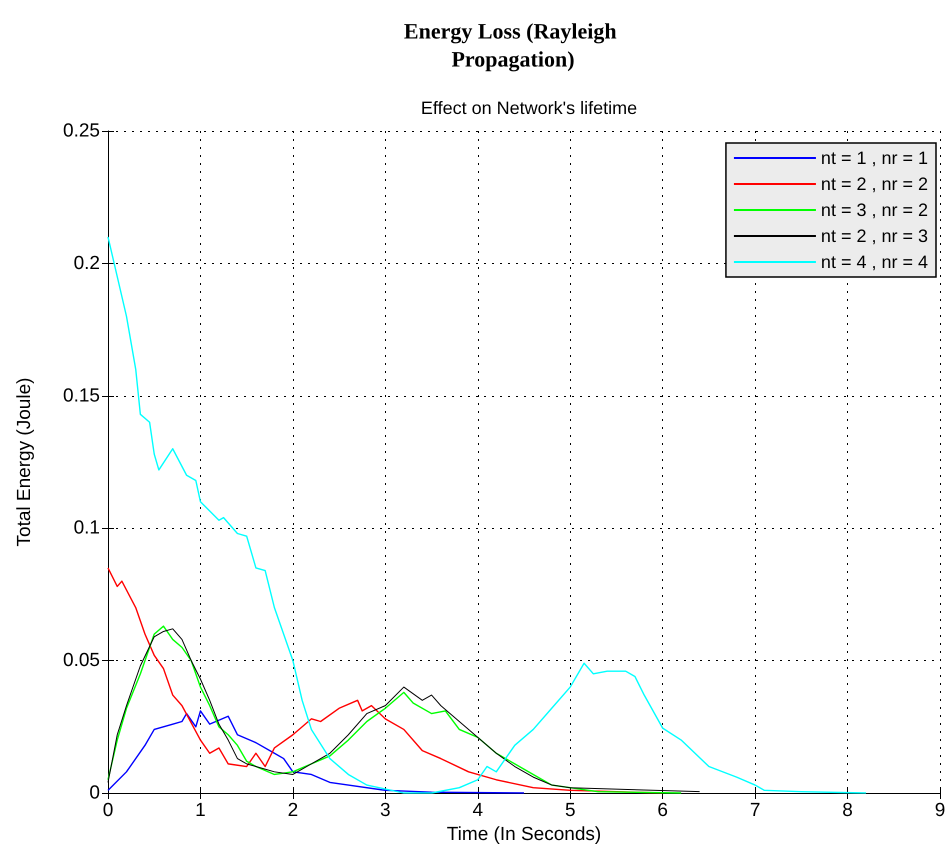  What do you see at coordinates (940, 810) in the screenshot?
I see `x-tick-label: 9` at bounding box center [940, 810].